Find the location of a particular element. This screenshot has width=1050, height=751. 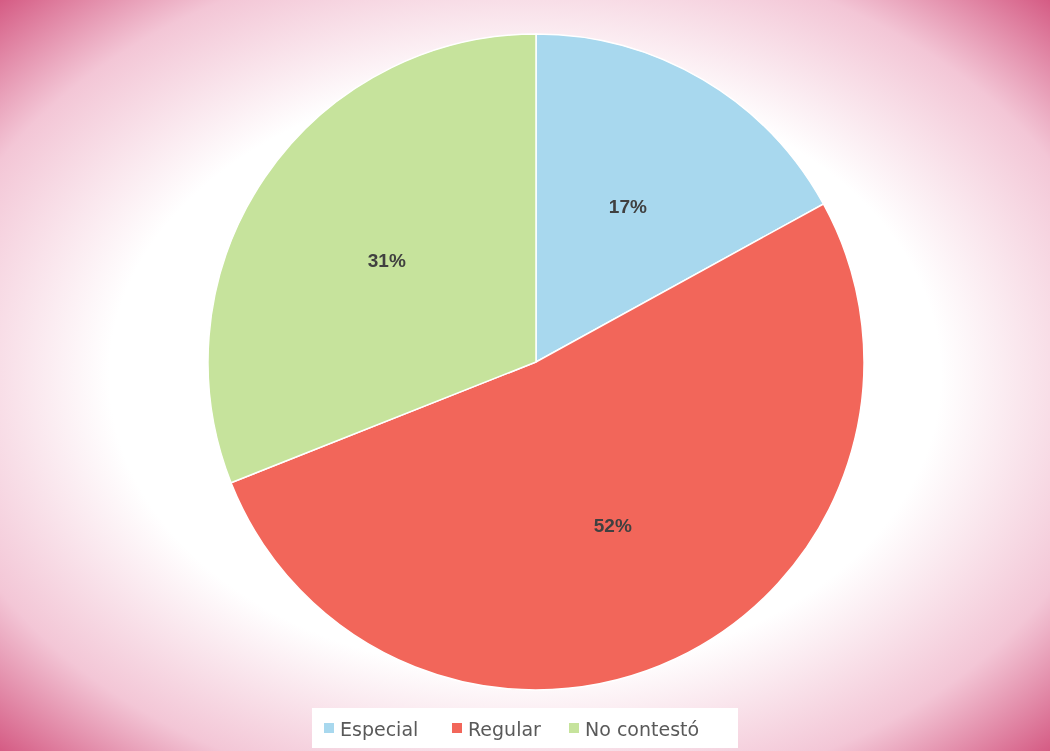

data-label: 17% is located at coordinates (627, 207).